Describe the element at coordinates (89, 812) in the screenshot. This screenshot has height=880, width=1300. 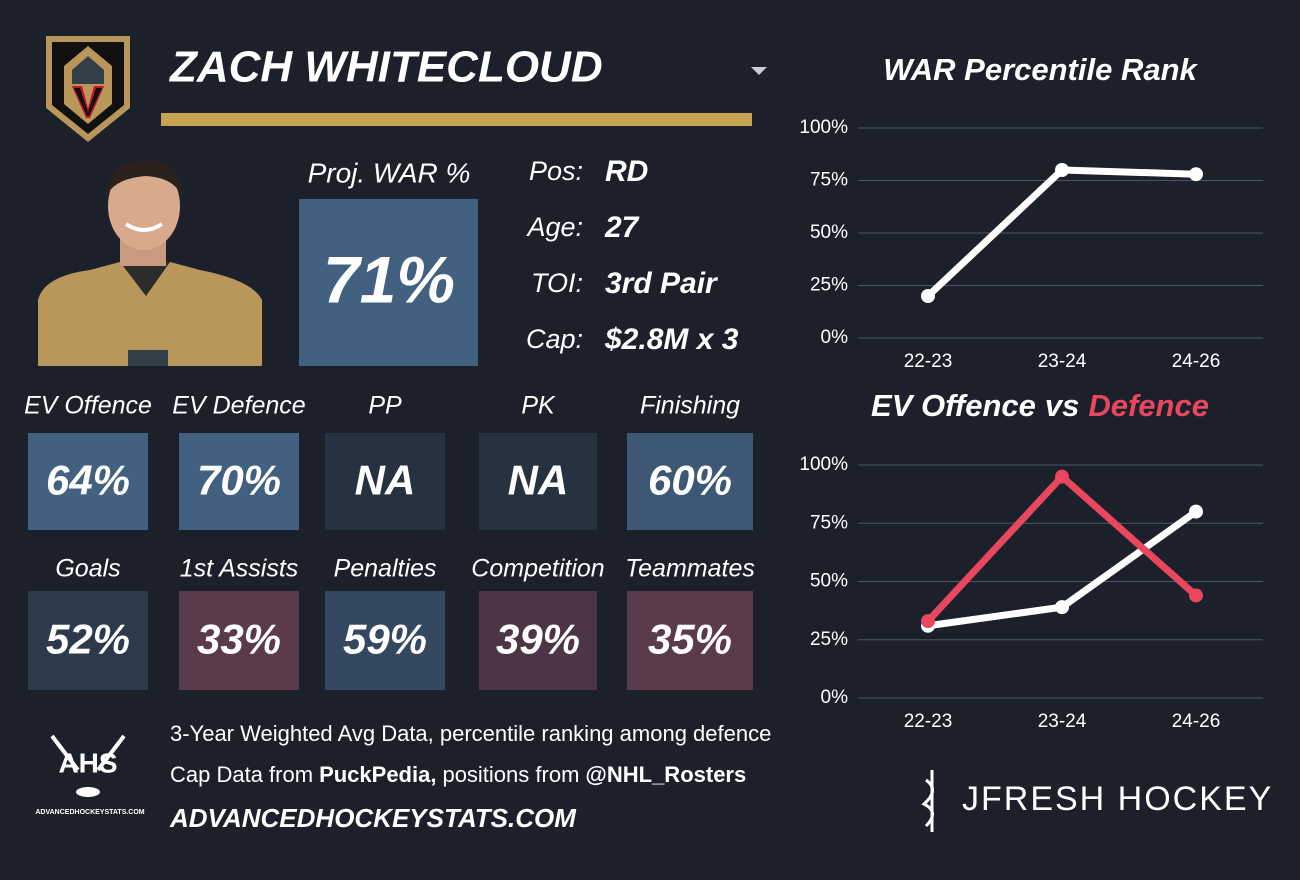
I see `ahs-logo-url: ADVANCEDHOCKEYSTATS.COM` at that location.